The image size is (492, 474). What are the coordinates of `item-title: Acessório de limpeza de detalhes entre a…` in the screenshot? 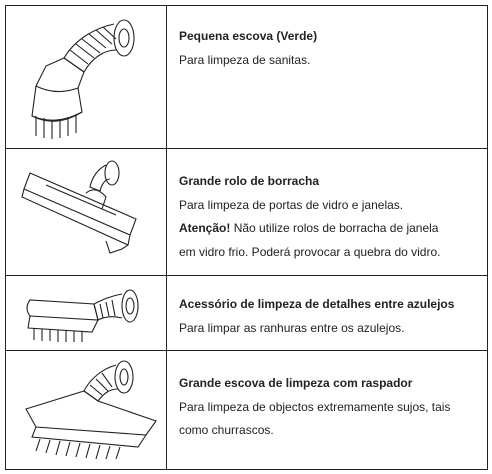 It's located at (317, 304).